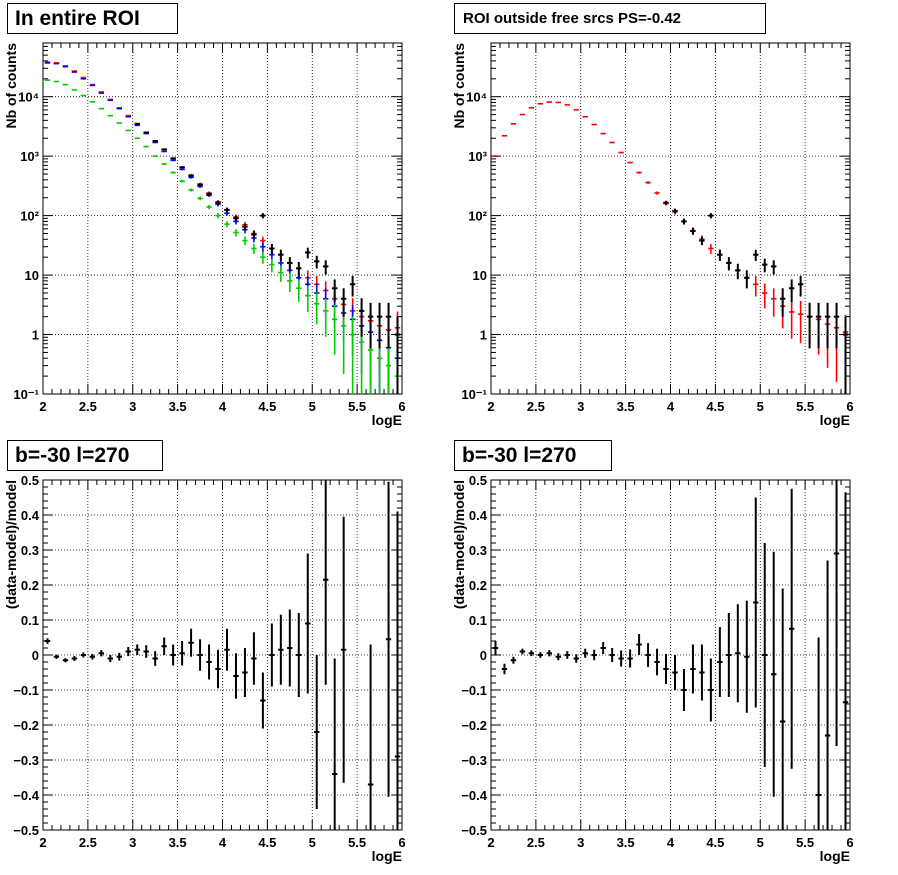 The image size is (898, 875). Describe the element at coordinates (610, 18) in the screenshot. I see `panel-title-2: ROI outside free srcs PS=-0.42` at that location.